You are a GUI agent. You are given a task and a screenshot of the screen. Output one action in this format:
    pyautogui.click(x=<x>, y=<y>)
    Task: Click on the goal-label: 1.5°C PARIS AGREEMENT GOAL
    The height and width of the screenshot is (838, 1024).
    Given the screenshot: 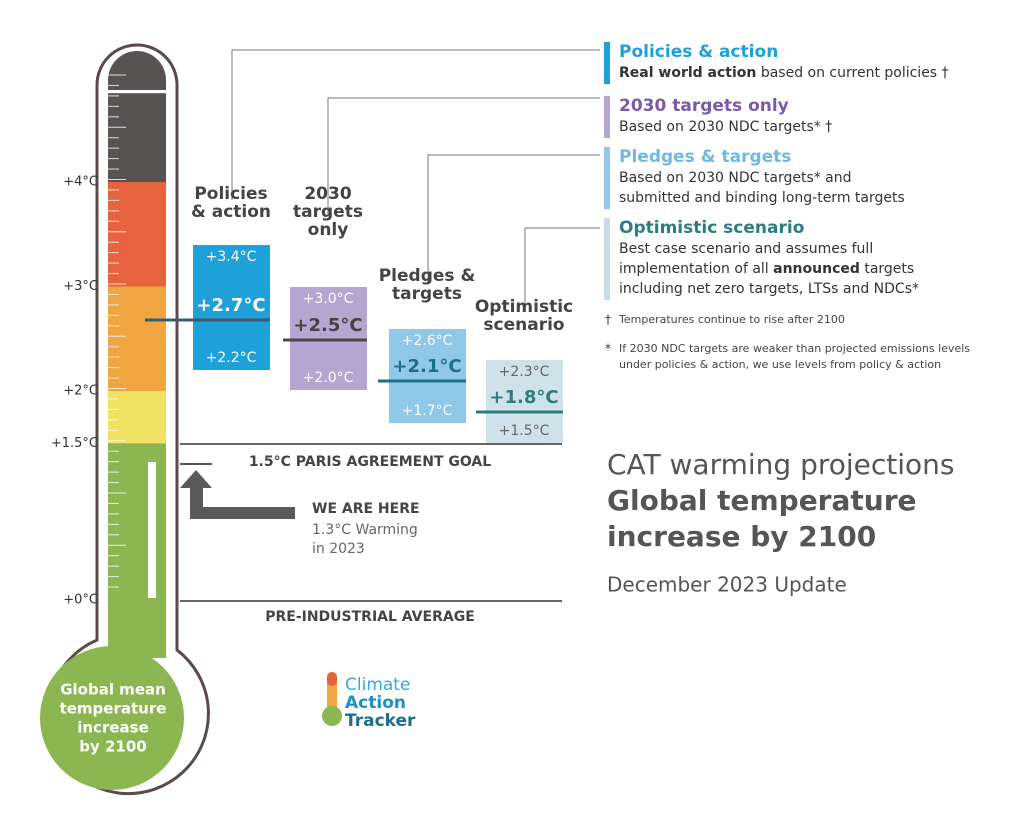 What is the action you would take?
    pyautogui.click(x=370, y=462)
    